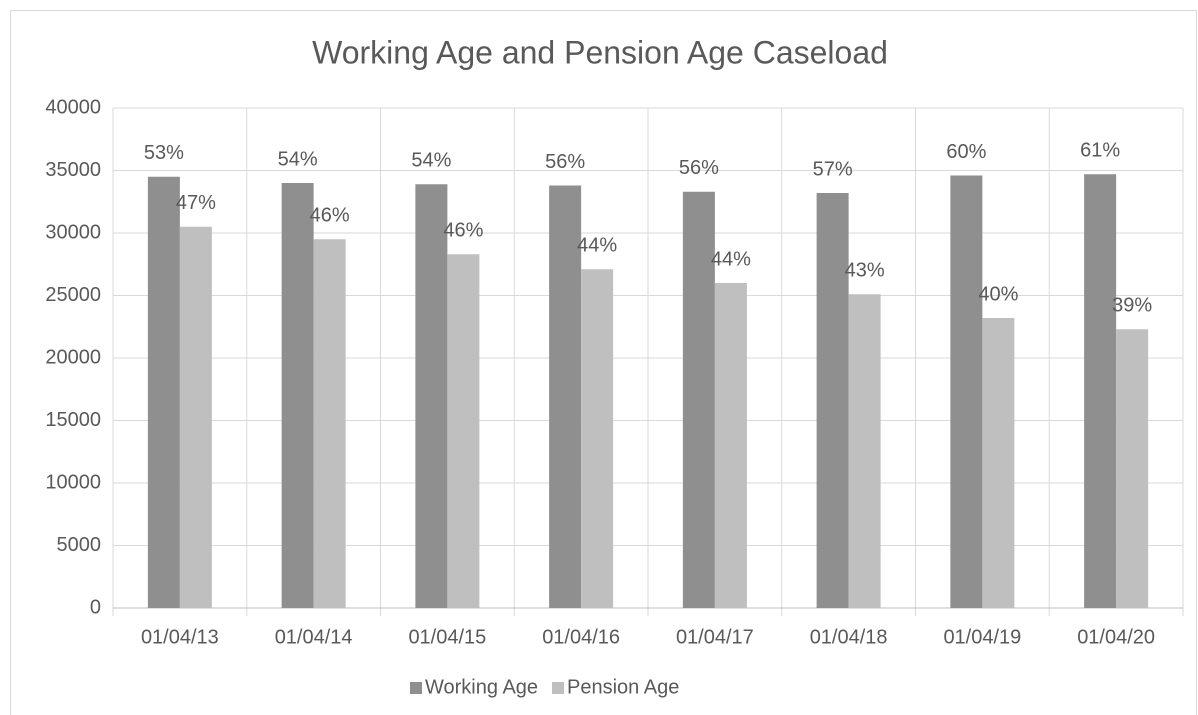 The image size is (1198, 715). I want to click on legend-label: Working Age, so click(481, 687).